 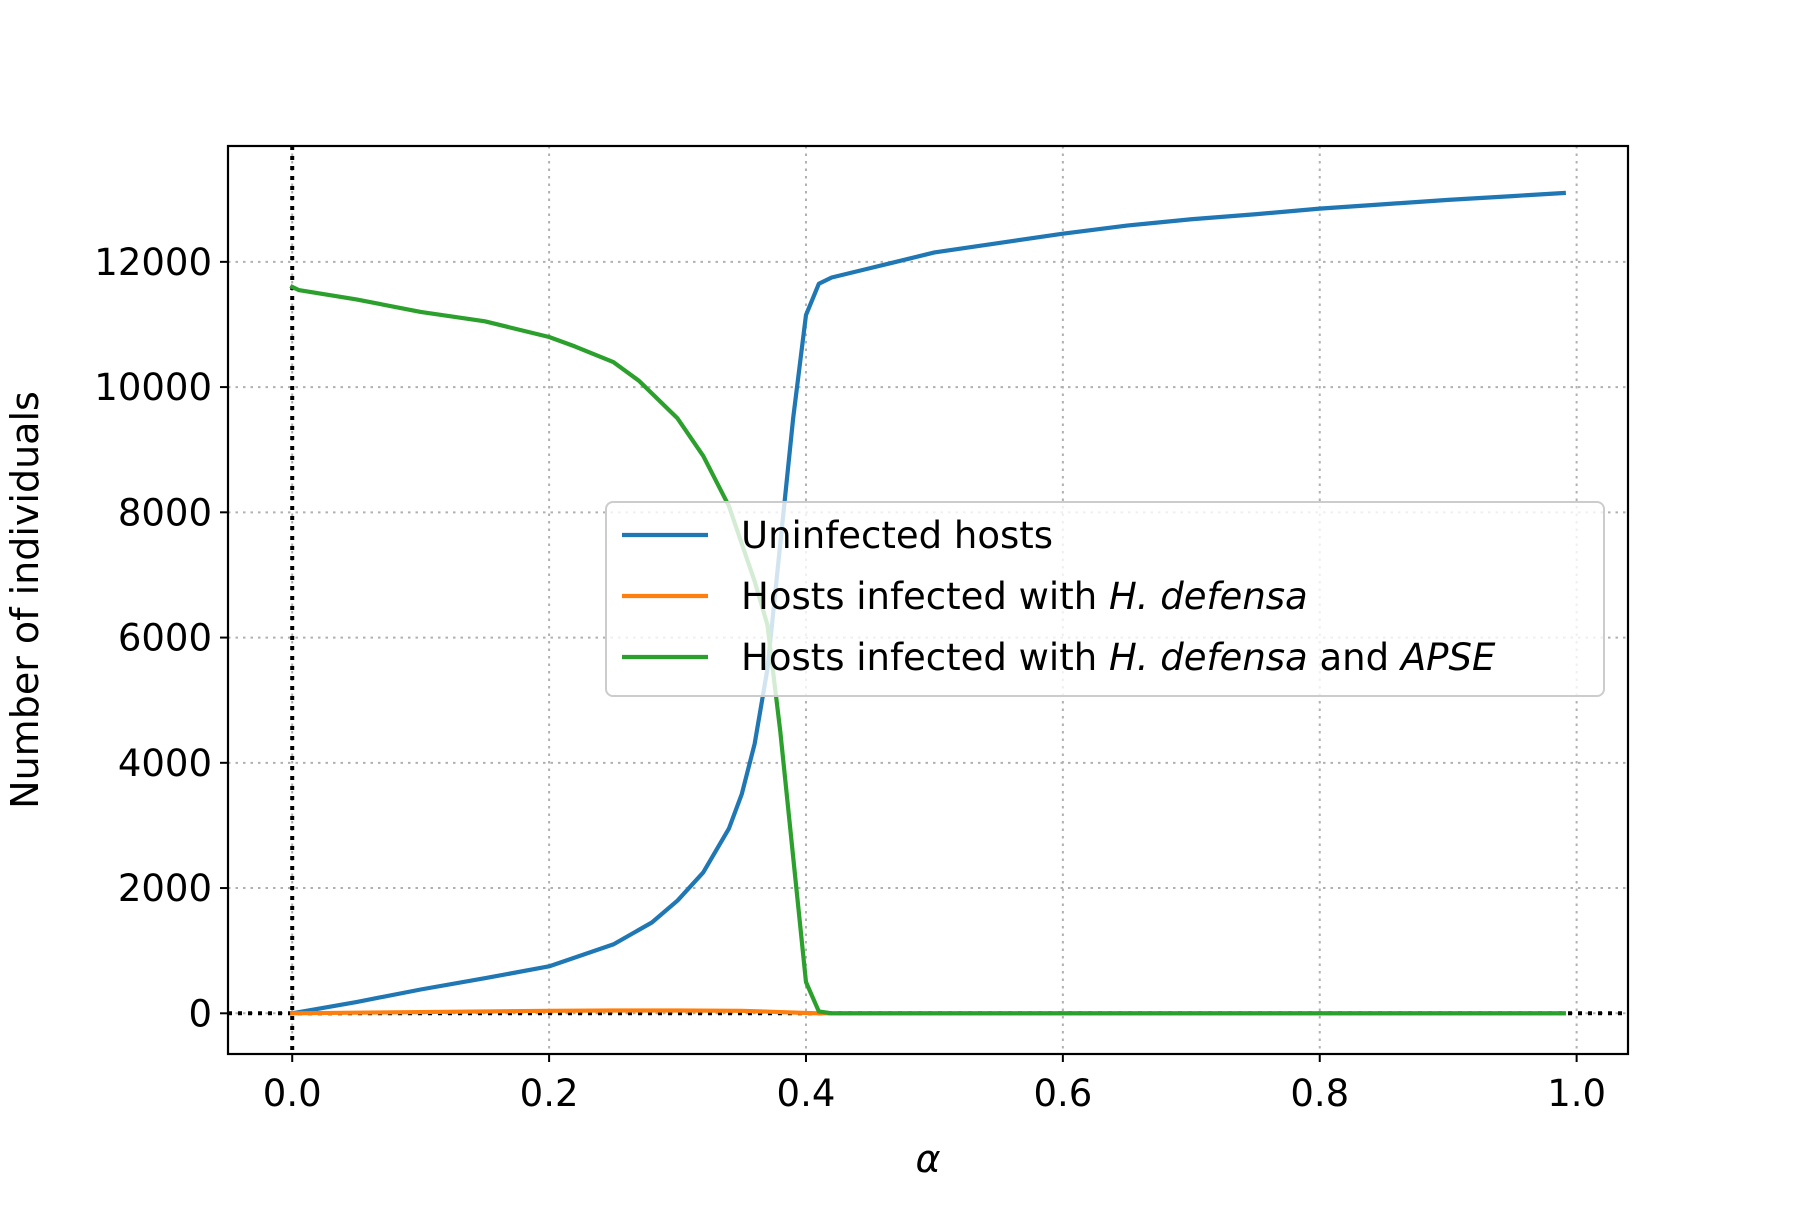 I want to click on legend-label-3: Hosts infected with H. defensa and APSE, so click(x=1118, y=657).